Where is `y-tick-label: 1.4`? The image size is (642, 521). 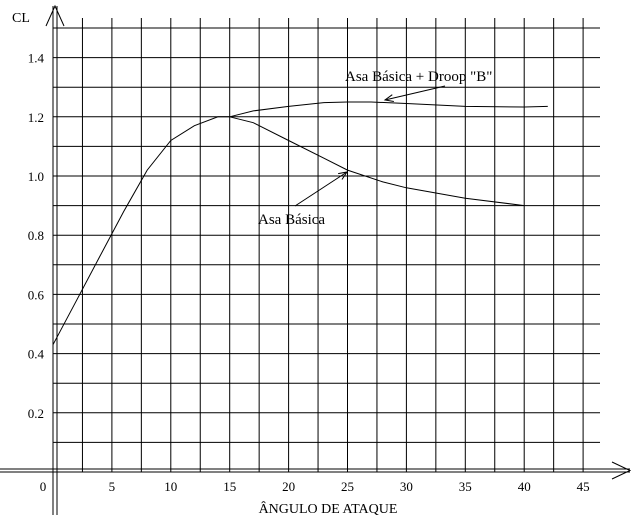
y-tick-label: 1.4 is located at coordinates (36, 58).